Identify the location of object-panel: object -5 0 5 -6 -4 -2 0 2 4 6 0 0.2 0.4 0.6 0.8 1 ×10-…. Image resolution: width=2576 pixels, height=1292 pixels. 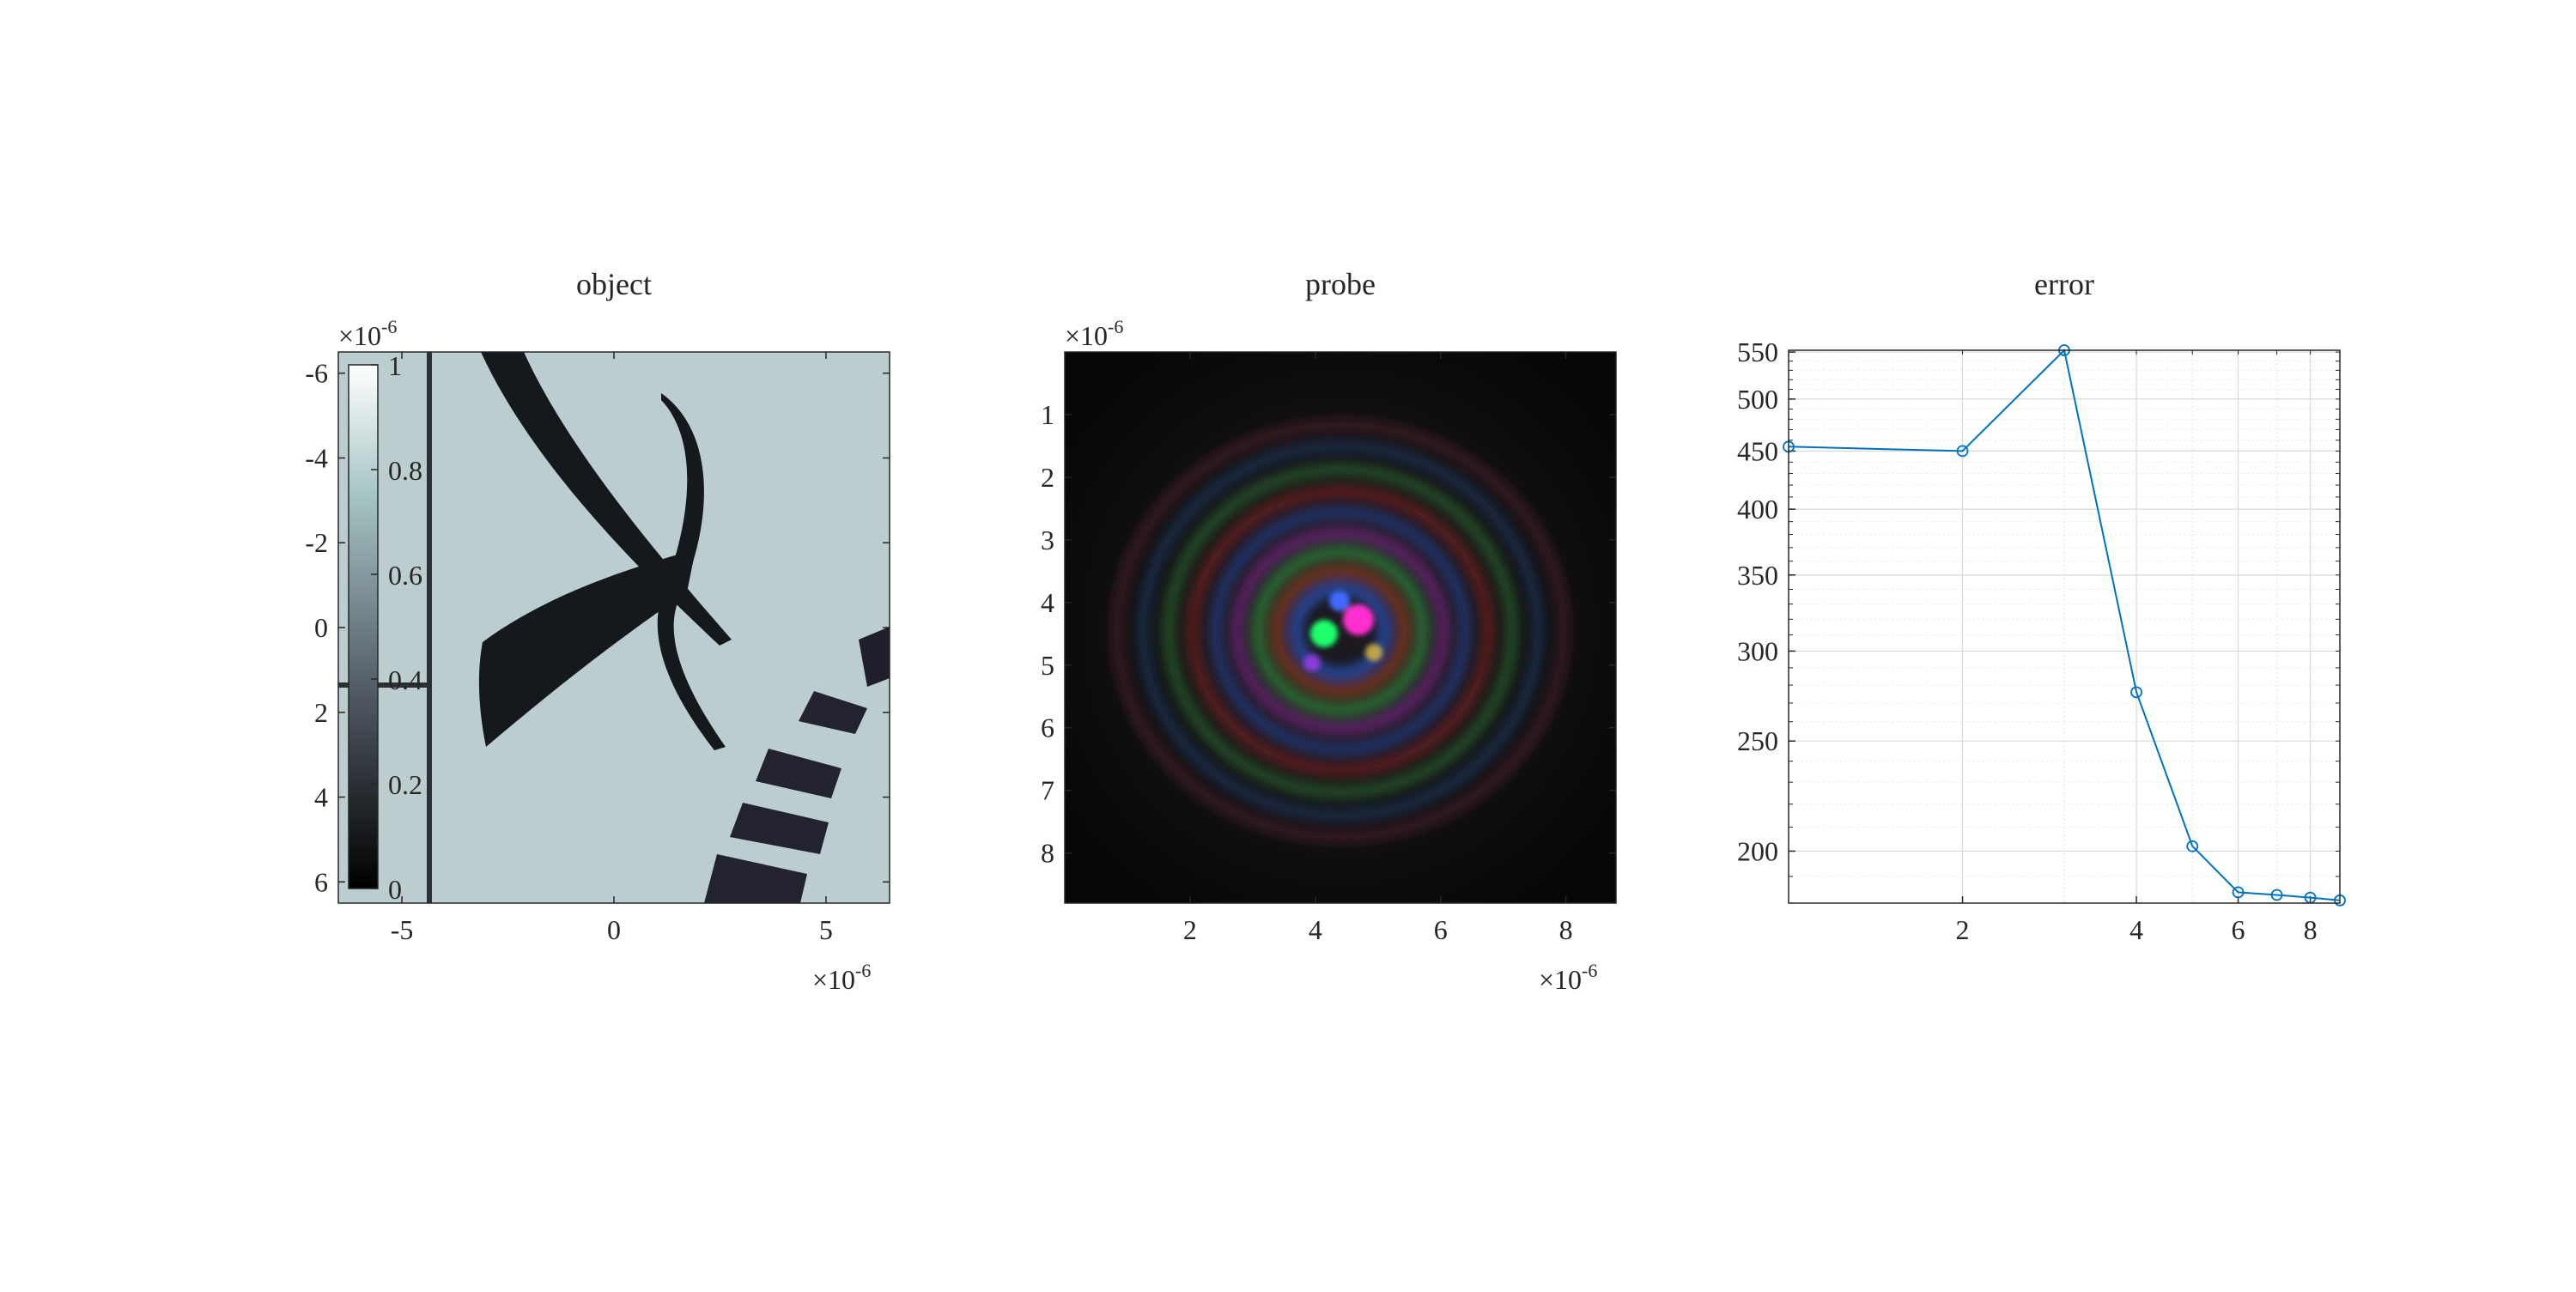
(597, 631).